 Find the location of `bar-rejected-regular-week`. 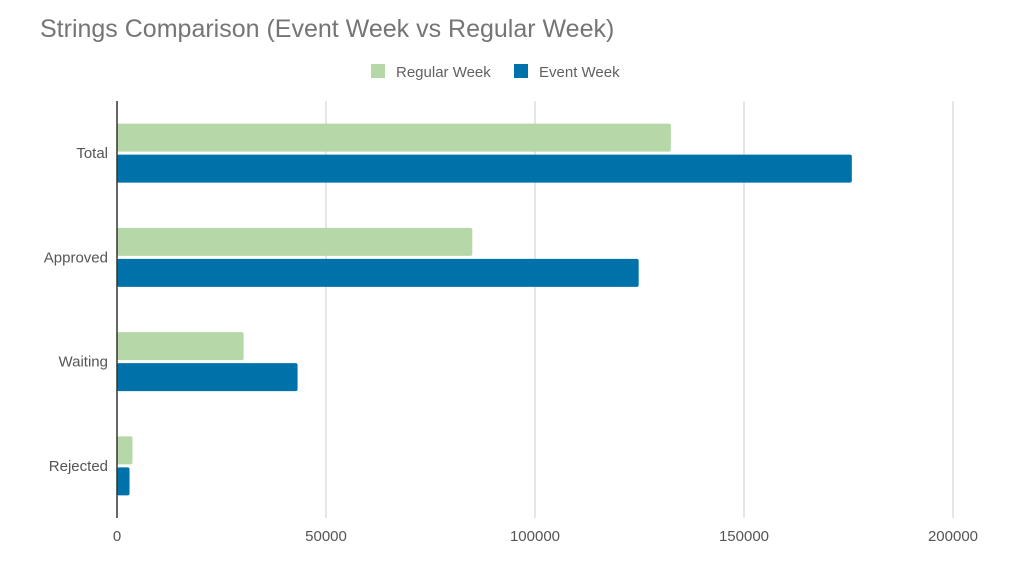

bar-rejected-regular-week is located at coordinates (125, 450).